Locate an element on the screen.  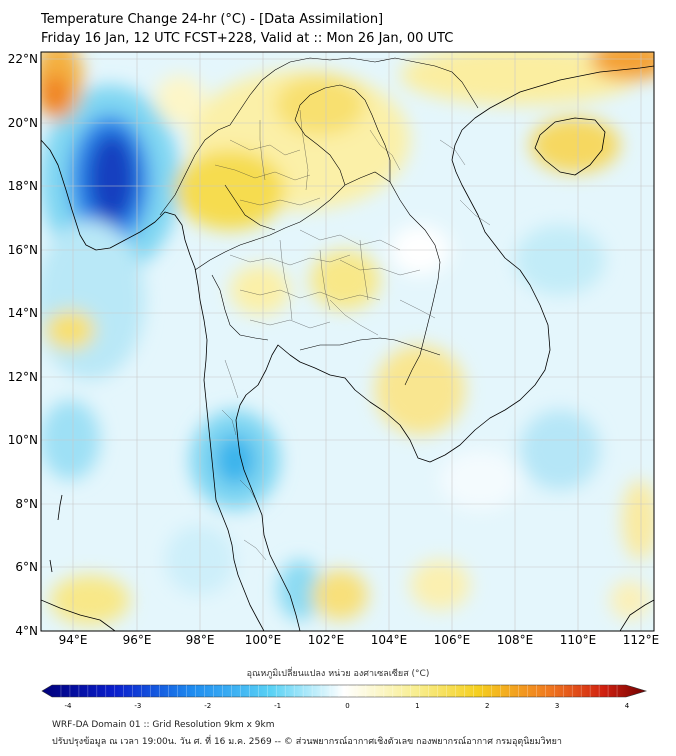
colorbar-tick-label: -4 is located at coordinates (69, 706).